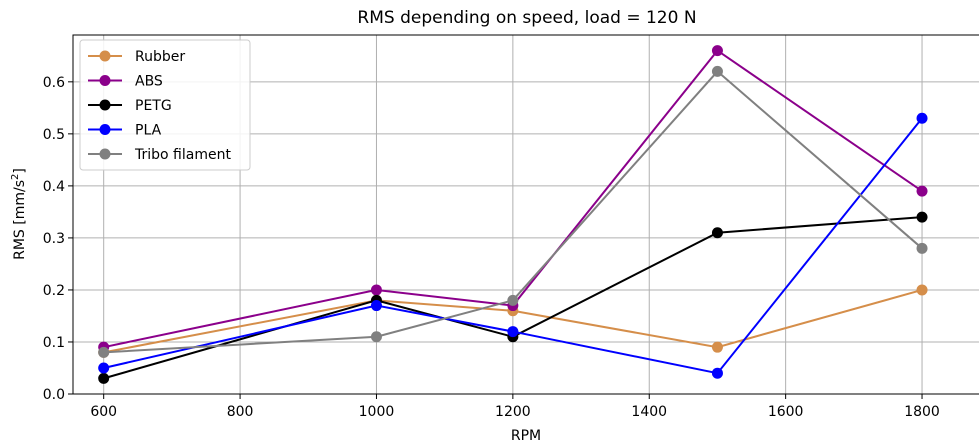 The height and width of the screenshot is (446, 979). What do you see at coordinates (54, 239) in the screenshot?
I see `y-tick-label: 0.3` at bounding box center [54, 239].